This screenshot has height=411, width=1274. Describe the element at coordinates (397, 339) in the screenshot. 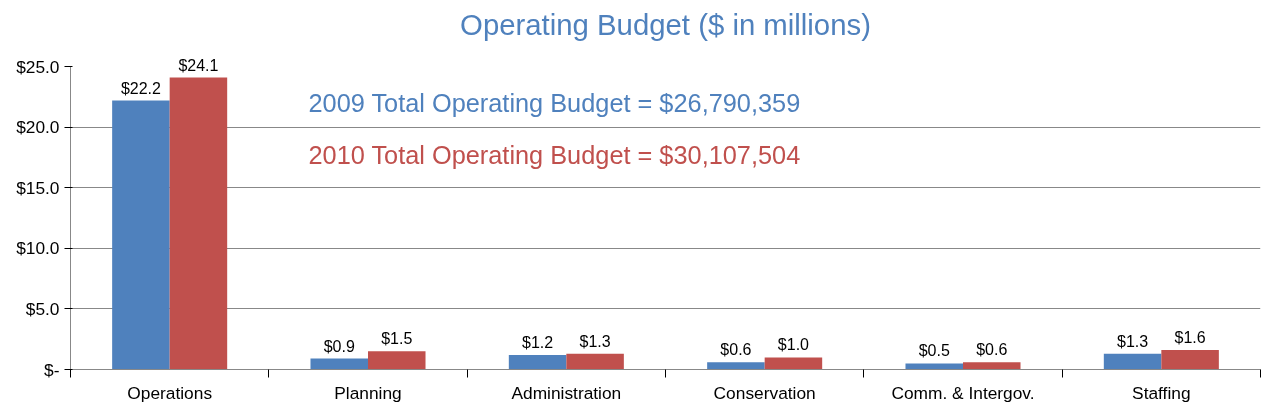

I see `data-label: $1.5` at that location.